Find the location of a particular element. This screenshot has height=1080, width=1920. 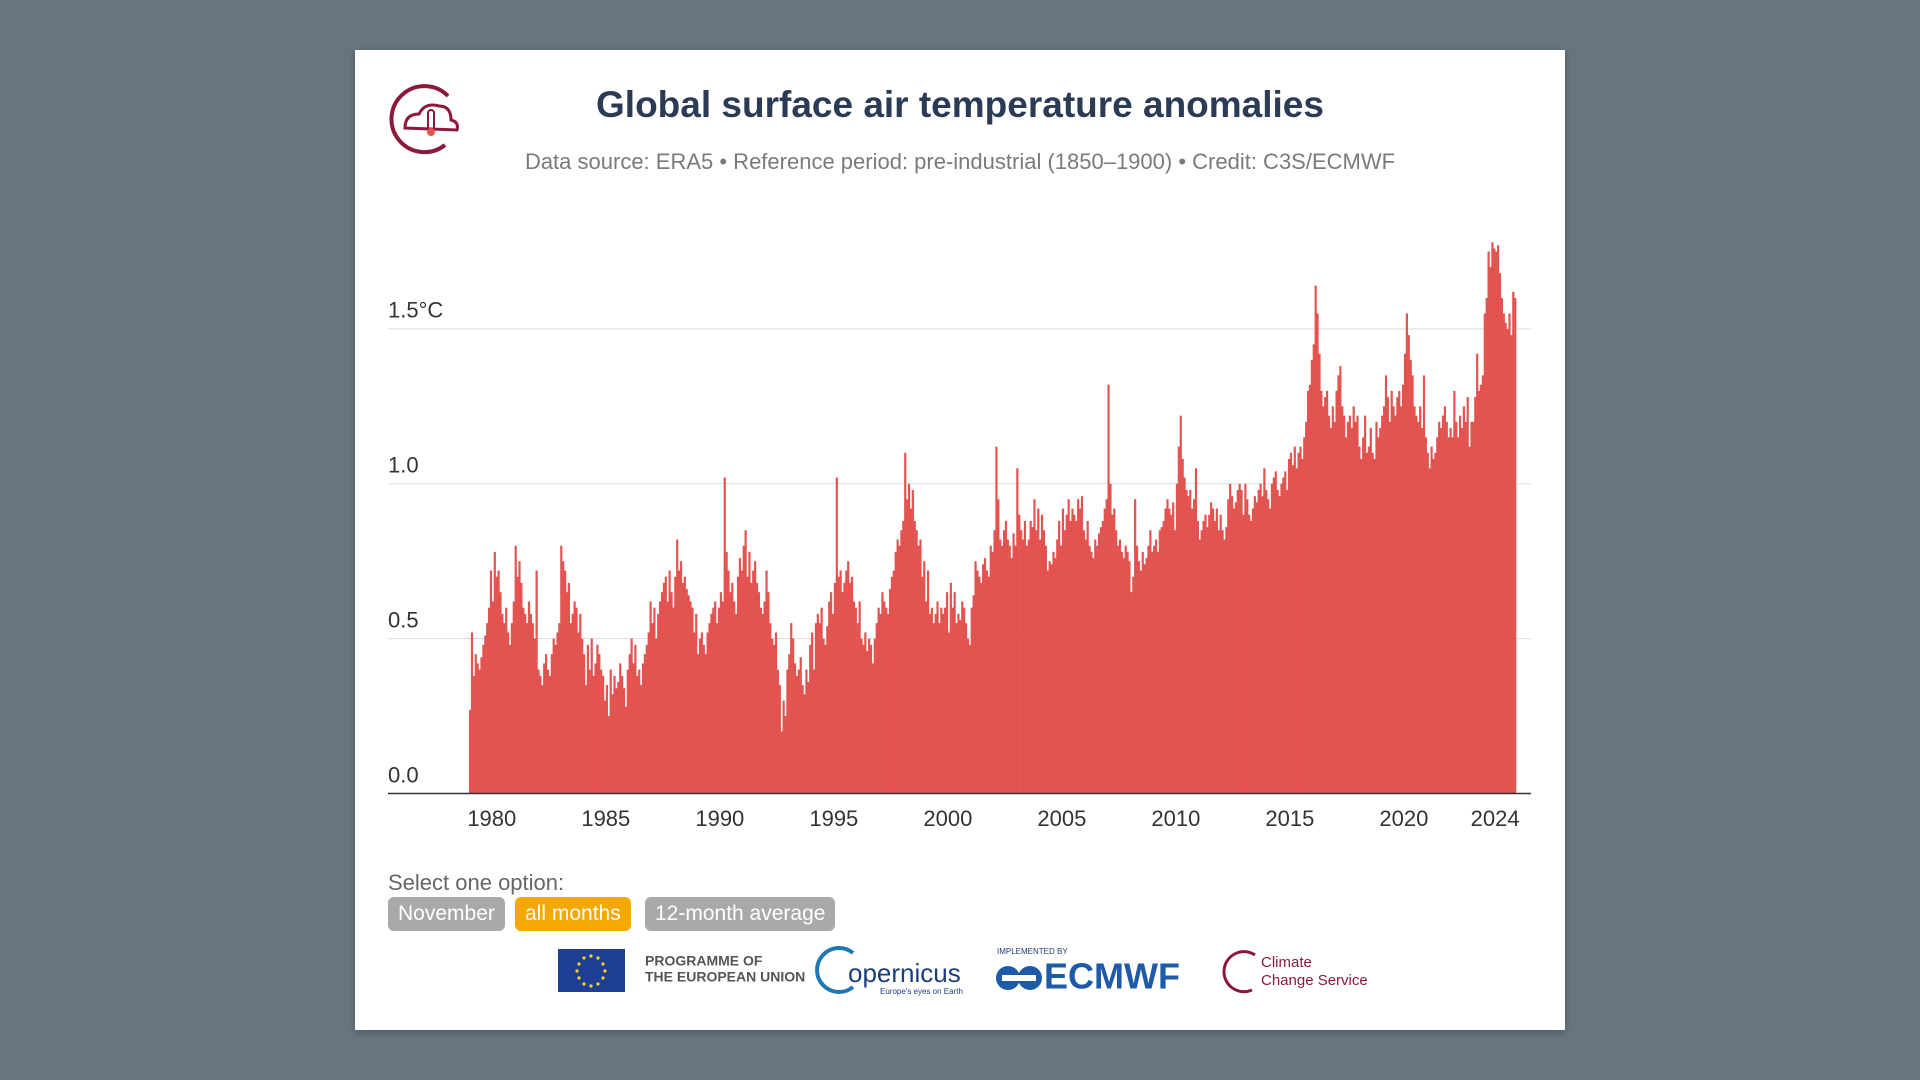

option-button: all months is located at coordinates (573, 914).